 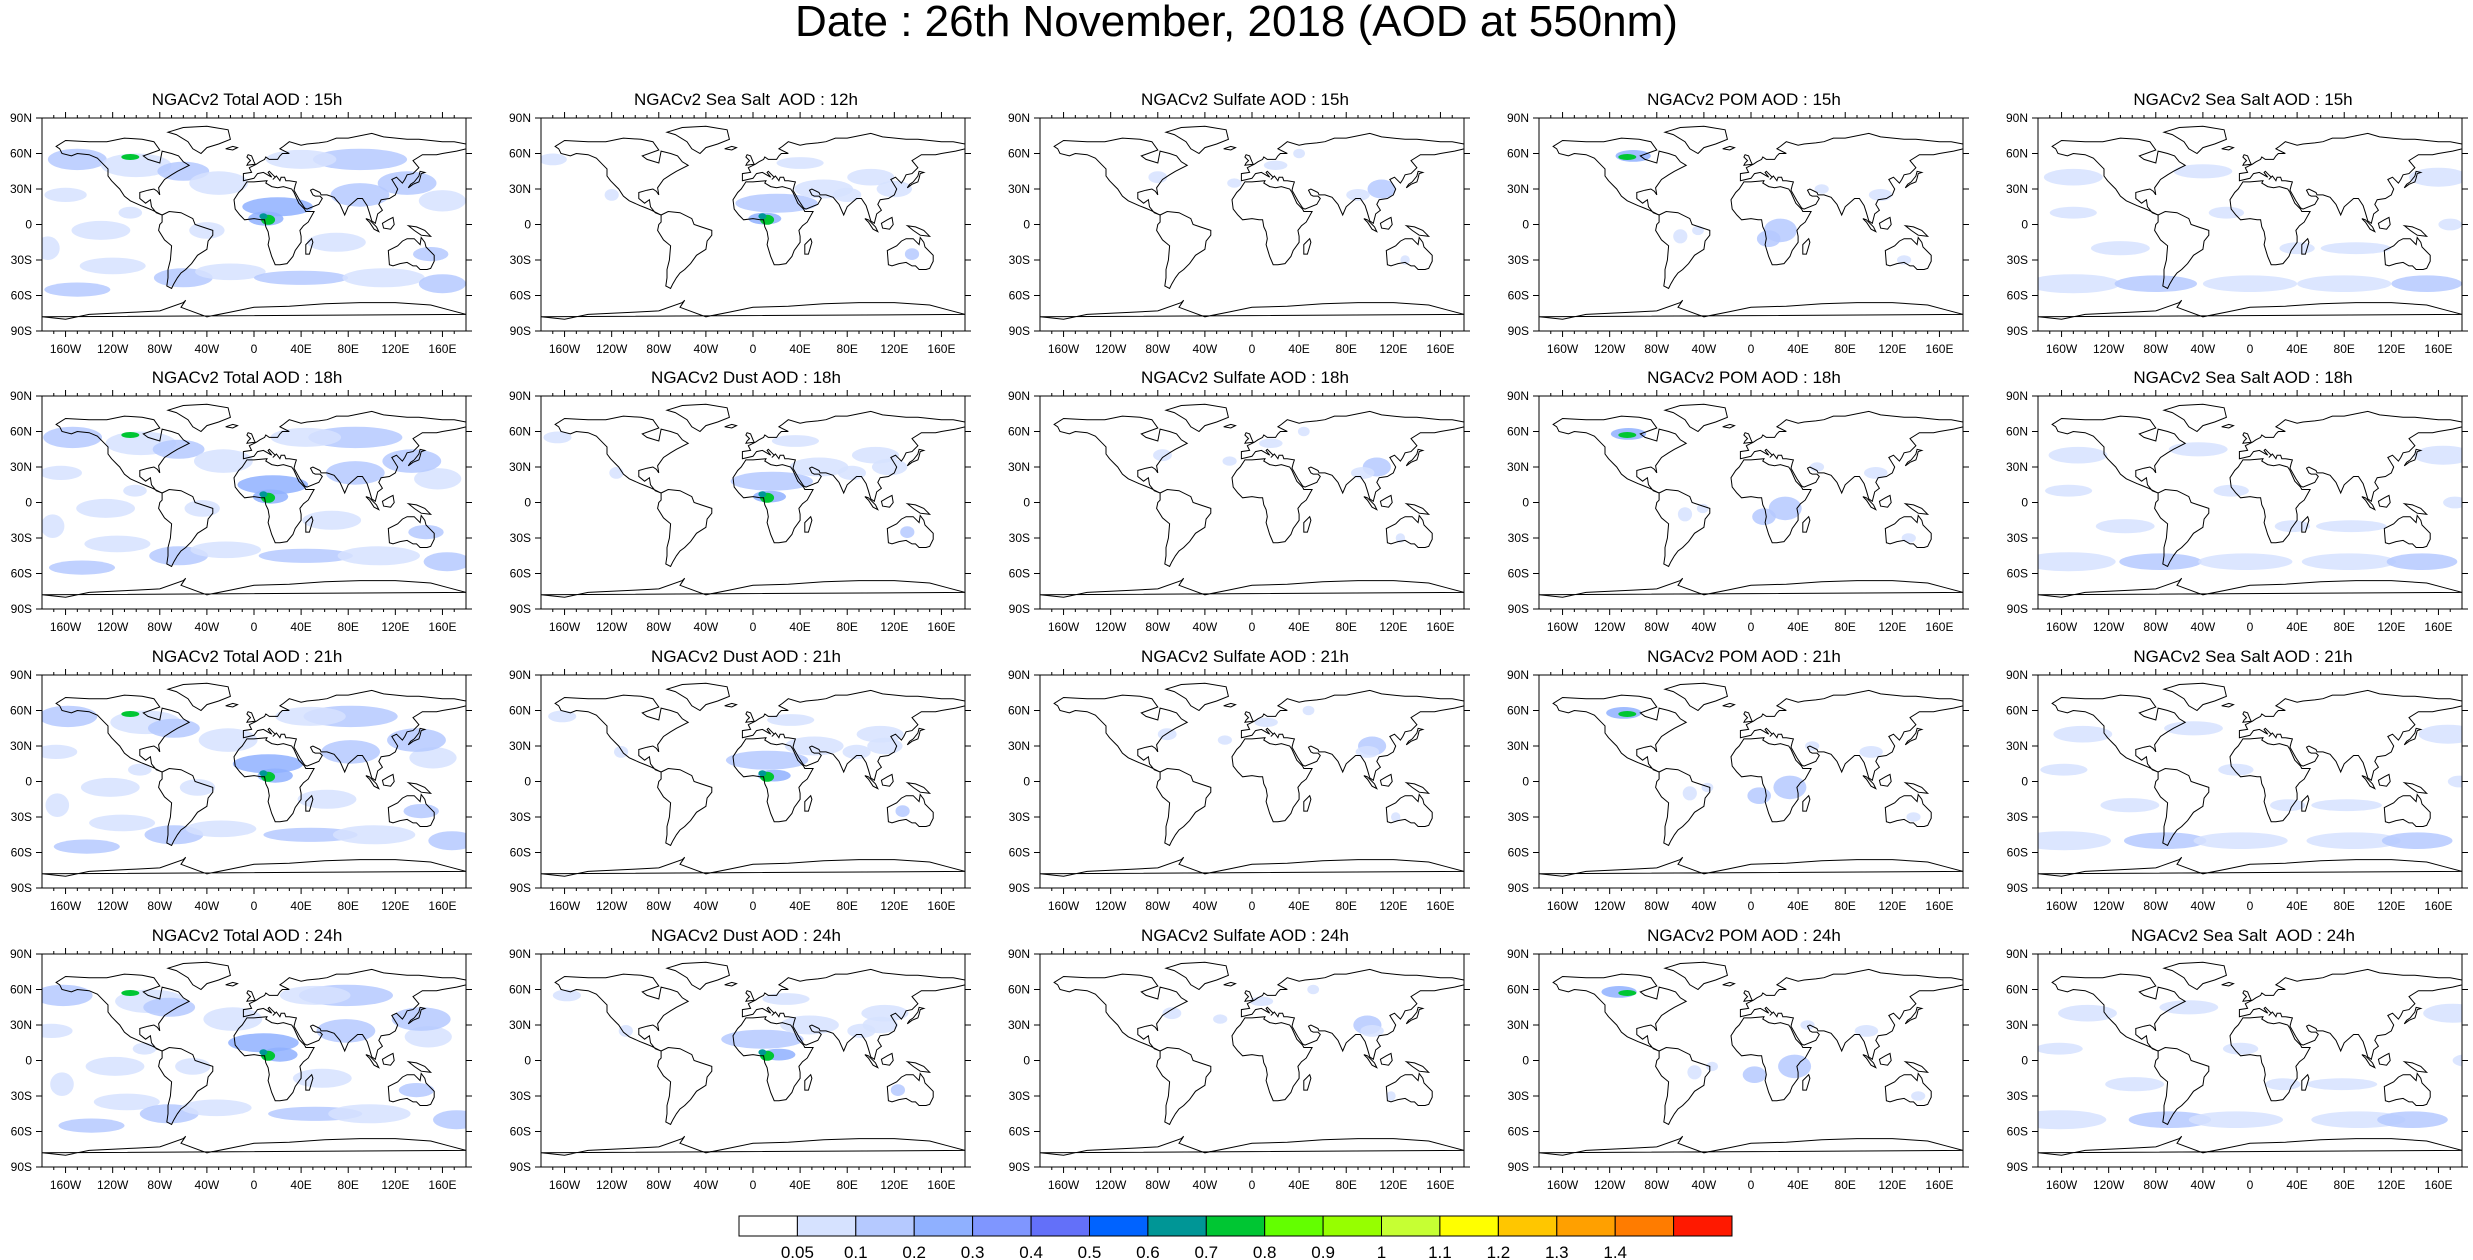 I want to click on panel-title: NGACv2 Total AOD : 18h, so click(x=247, y=377).